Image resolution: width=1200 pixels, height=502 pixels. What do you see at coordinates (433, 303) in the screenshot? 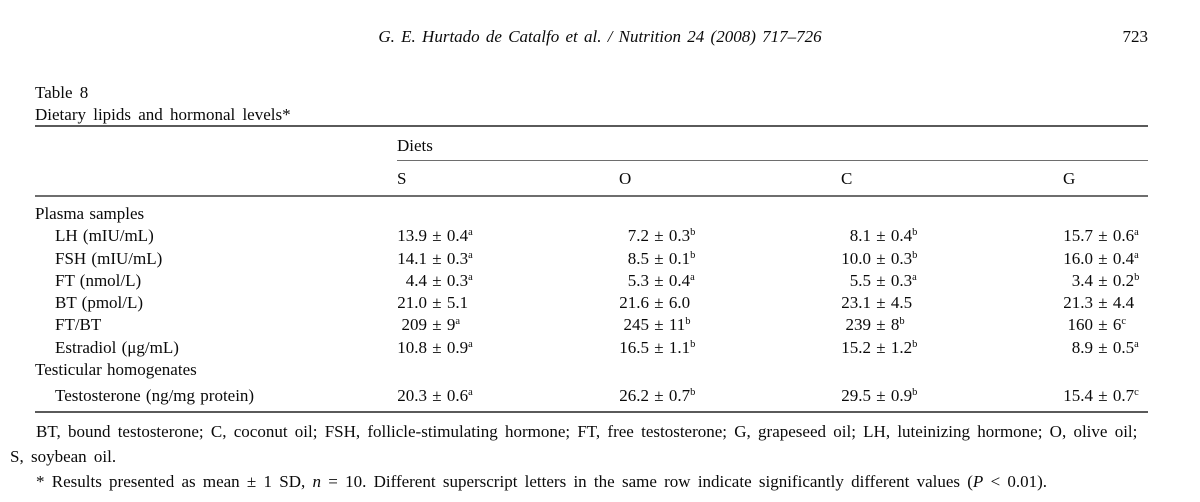
I see `value-cell: 21.0 ± 5.1` at bounding box center [433, 303].